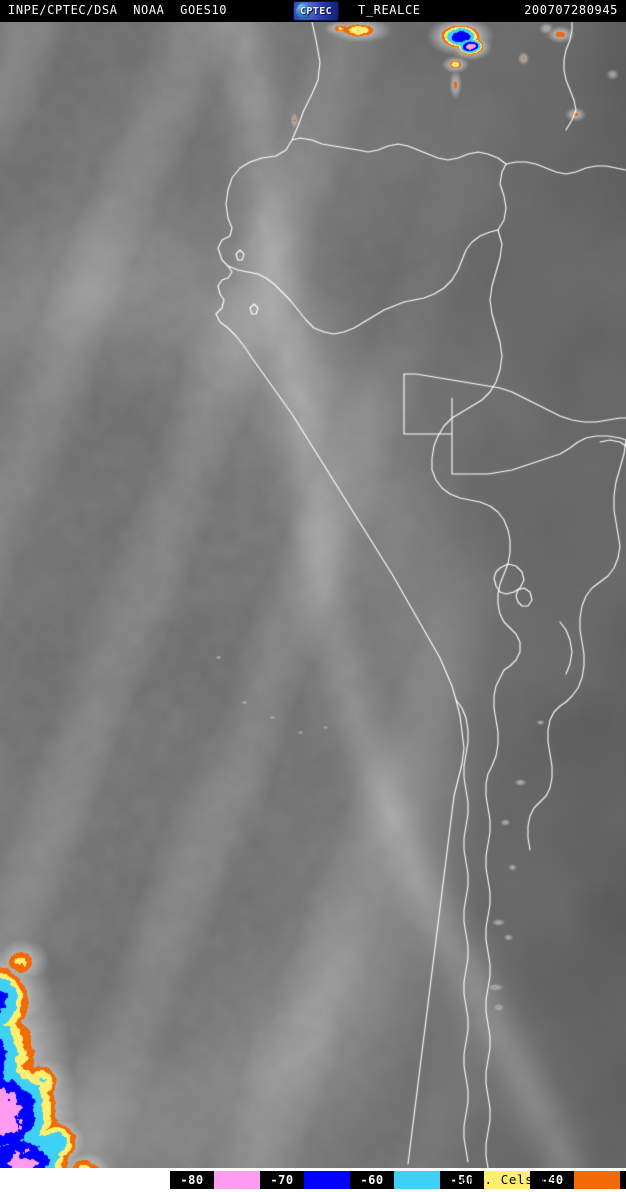 This screenshot has width=626, height=1192. Describe the element at coordinates (462, 1180) in the screenshot. I see `legend-tick-minus50: -50` at that location.